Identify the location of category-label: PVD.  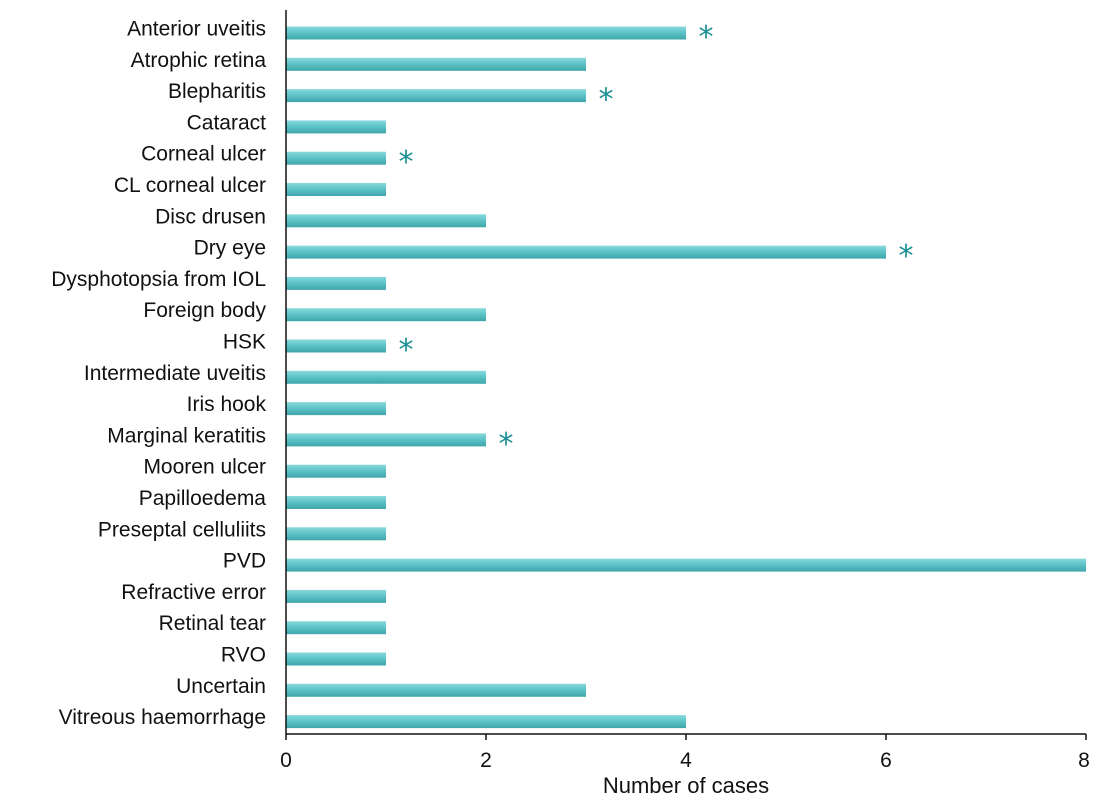
(244, 561).